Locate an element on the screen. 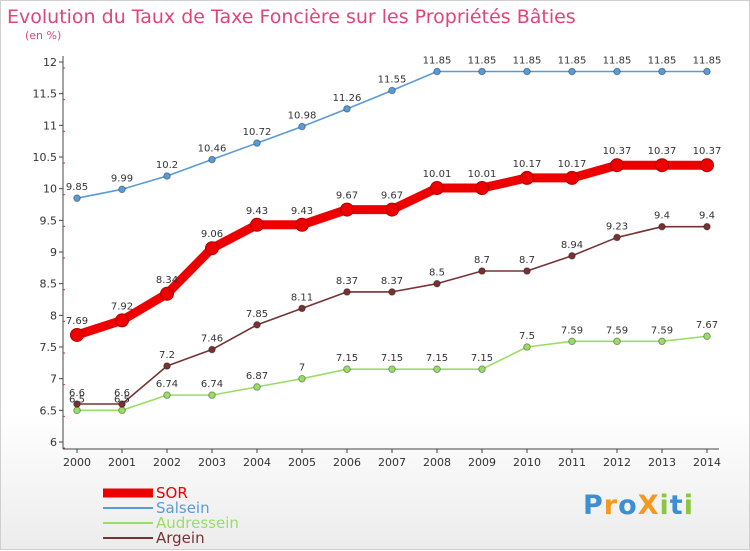 This screenshot has height=551, width=750. series-audressein is located at coordinates (392, 373).